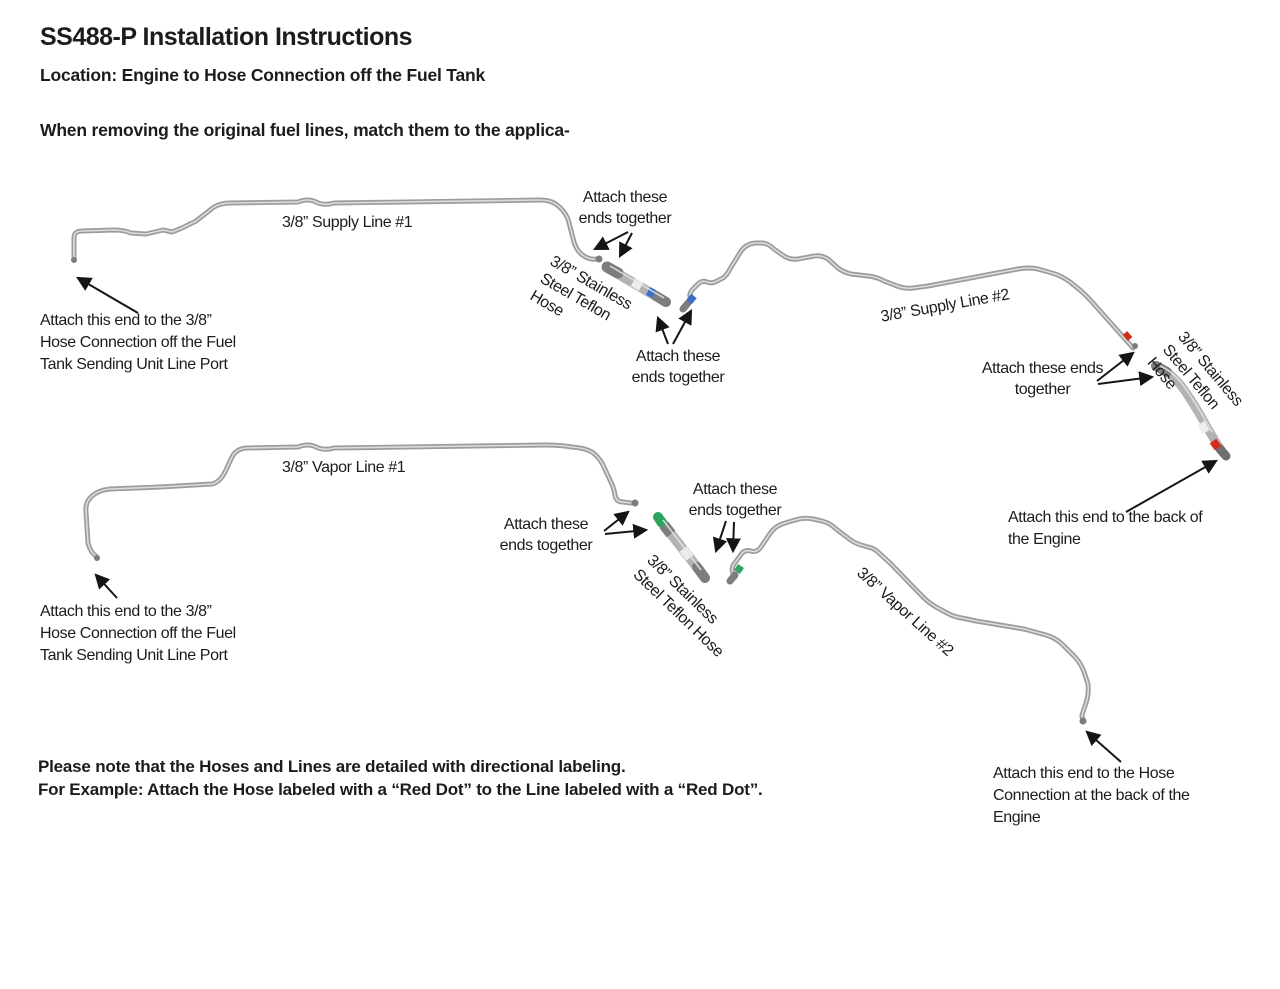  Describe the element at coordinates (106, 586) in the screenshot. I see `arrow-tank-vapor` at that location.